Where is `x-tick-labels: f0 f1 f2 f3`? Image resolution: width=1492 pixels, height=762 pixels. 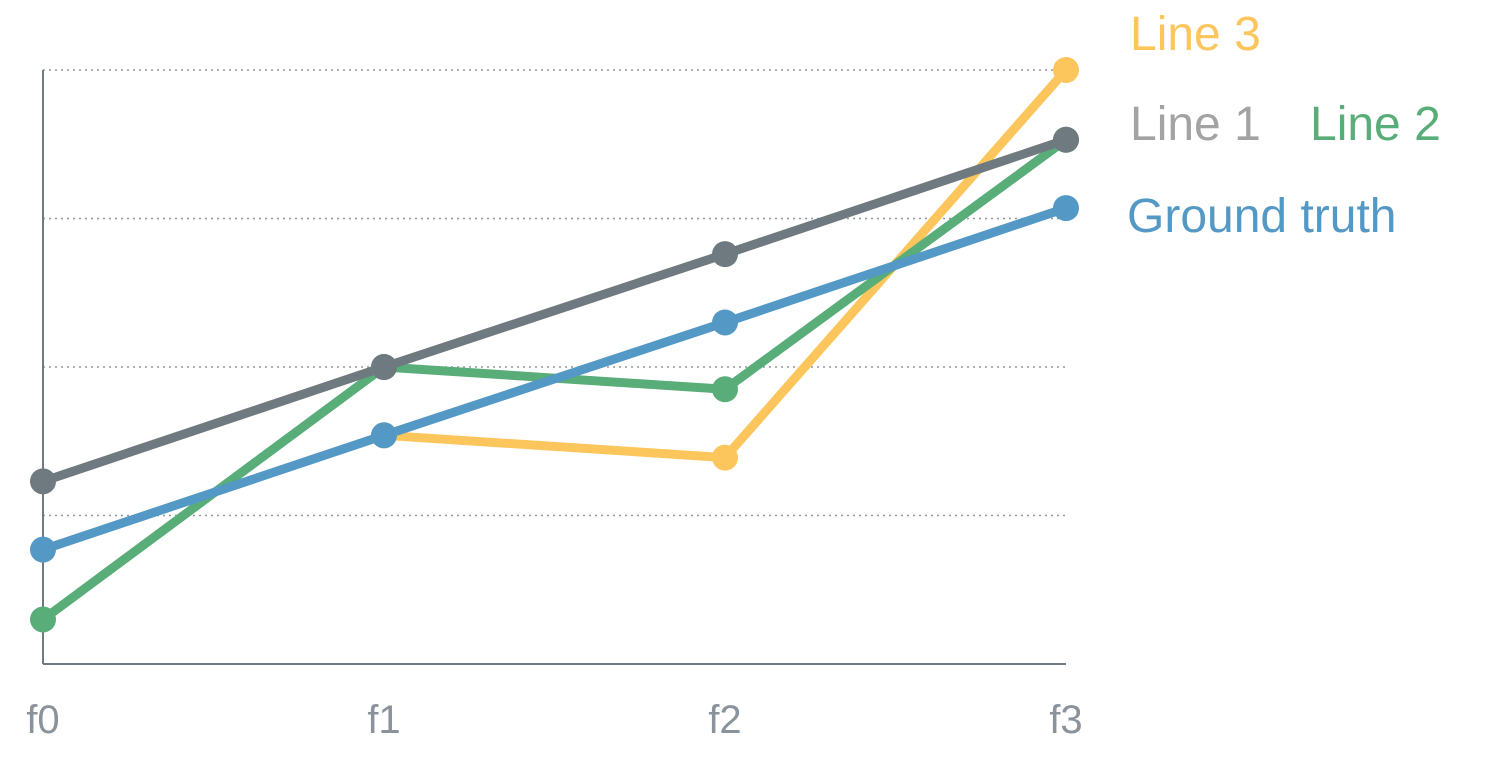 x-tick-labels: f0 f1 f2 f3 is located at coordinates (554, 720).